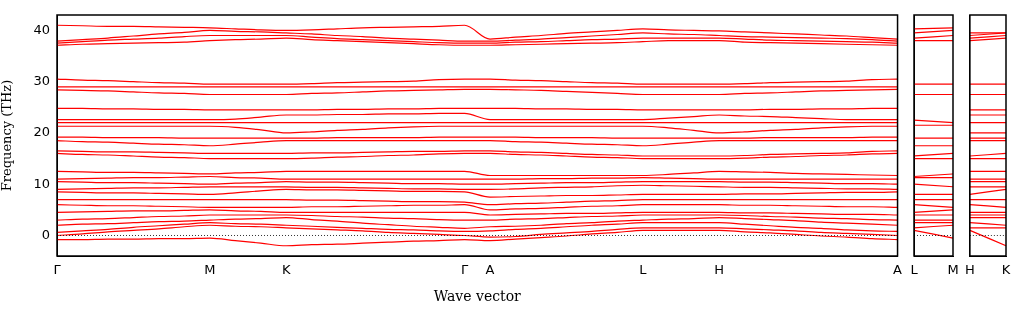 The image size is (1027, 310). Describe the element at coordinates (41, 183) in the screenshot. I see `y-tick-label: 10` at that location.